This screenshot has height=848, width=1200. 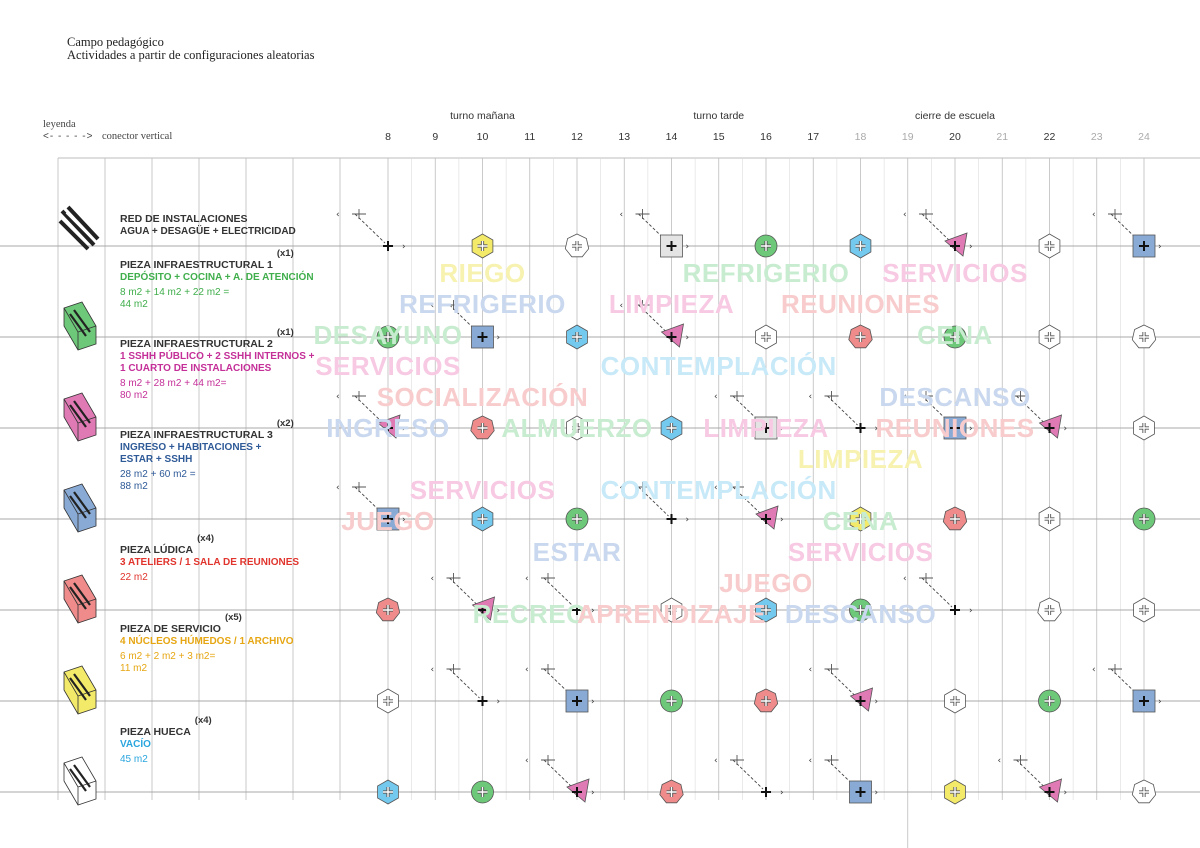 What do you see at coordinates (155, 732) in the screenshot?
I see `row-title: PIEZA HUECA` at bounding box center [155, 732].